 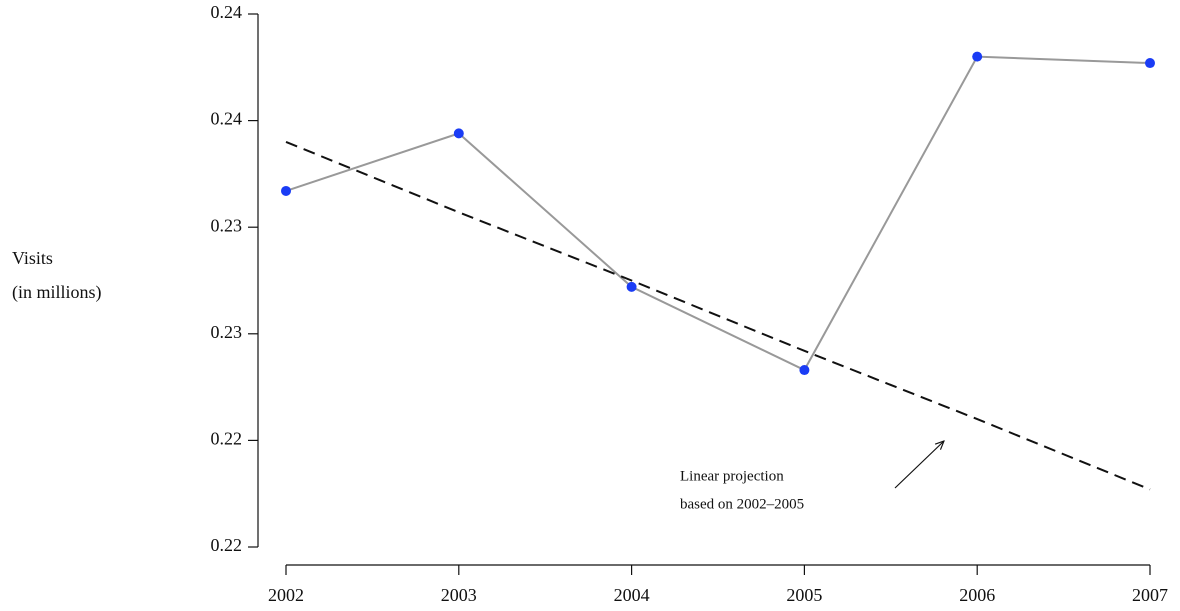 I want to click on y-axis-label: (in millions), so click(x=57, y=292).